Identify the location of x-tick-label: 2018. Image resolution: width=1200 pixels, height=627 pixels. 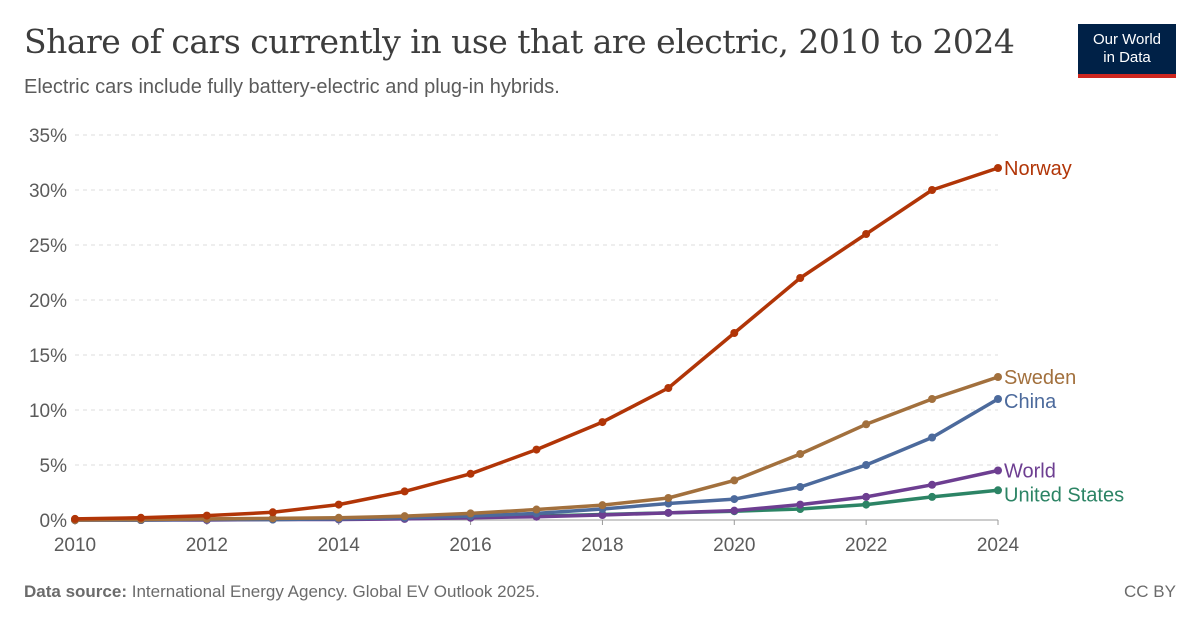
(602, 545).